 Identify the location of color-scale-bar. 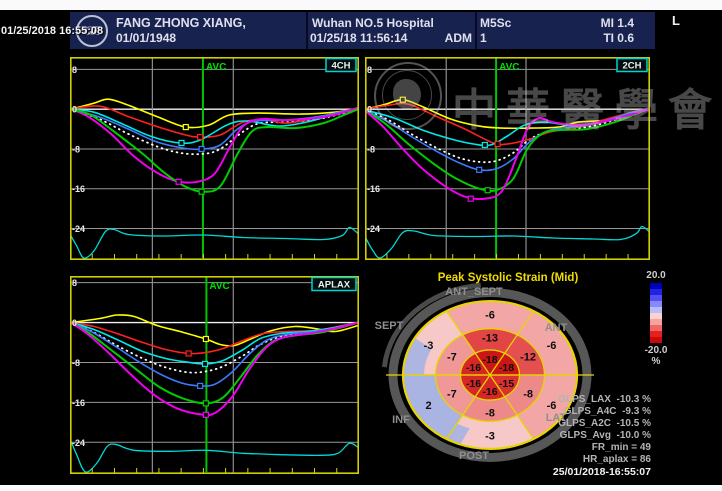
(656, 313).